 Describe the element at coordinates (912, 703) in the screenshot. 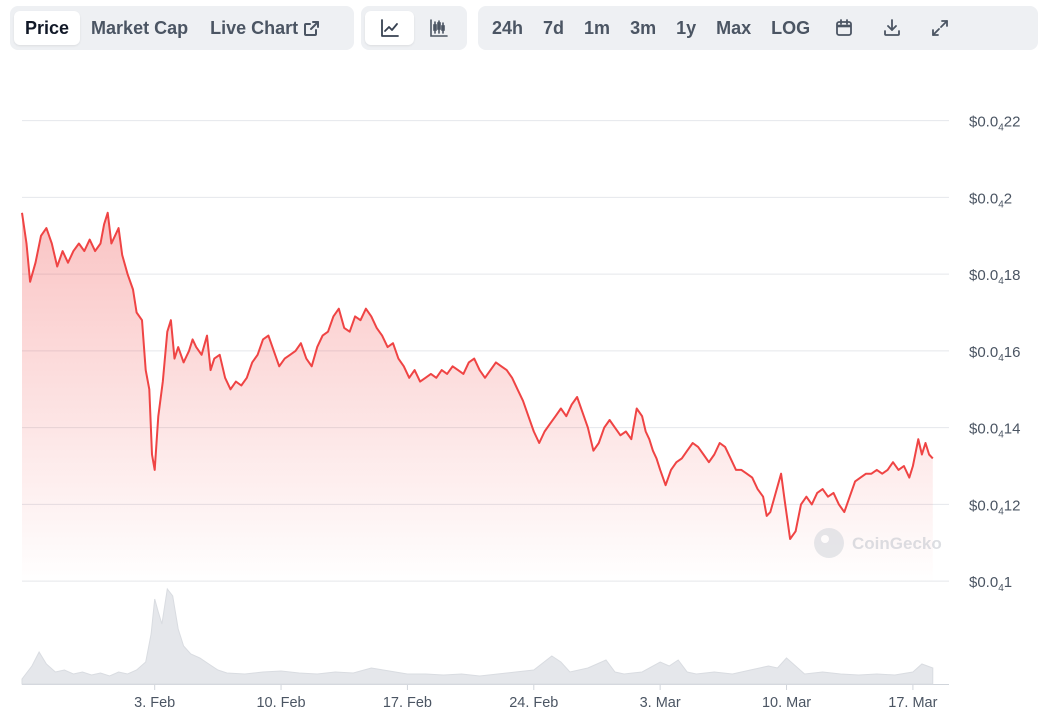

I see `x-tick-label: 17. Mar` at that location.